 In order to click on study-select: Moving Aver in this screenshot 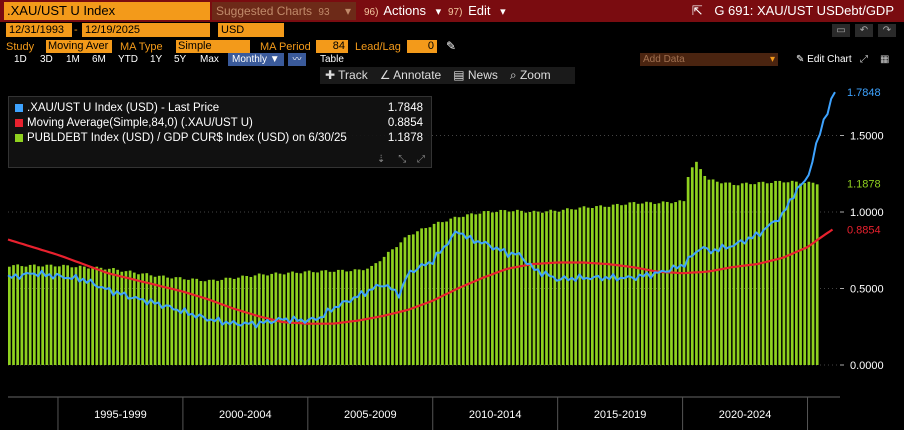, I will do `click(79, 46)`.